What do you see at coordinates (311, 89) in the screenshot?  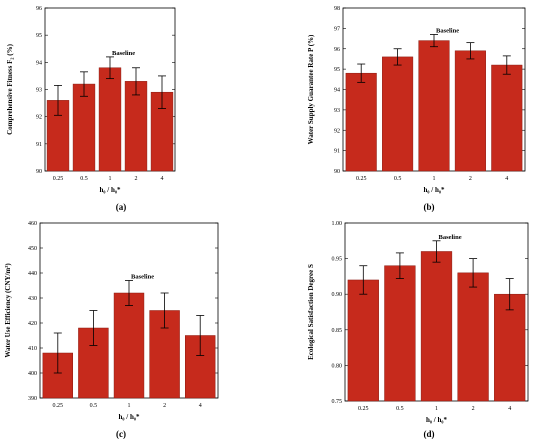 I see `y-axis-label: Water Supply Guarantee Rate P (%)` at bounding box center [311, 89].